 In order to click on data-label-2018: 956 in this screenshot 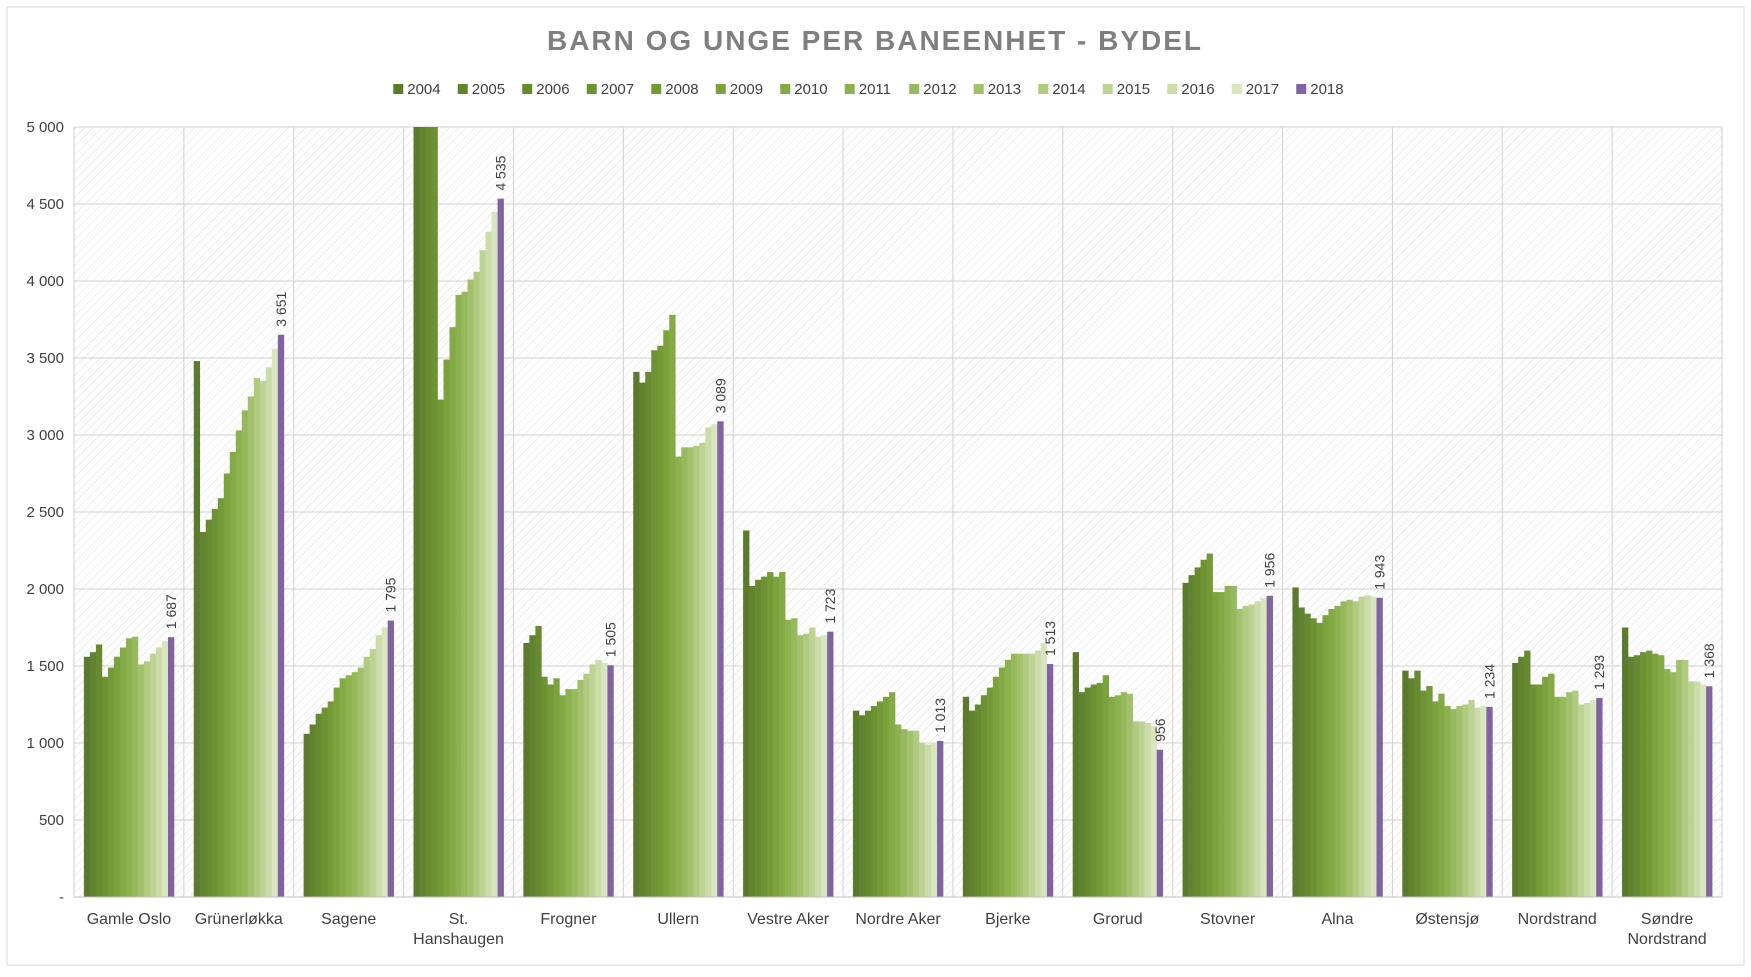, I will do `click(1160, 730)`.